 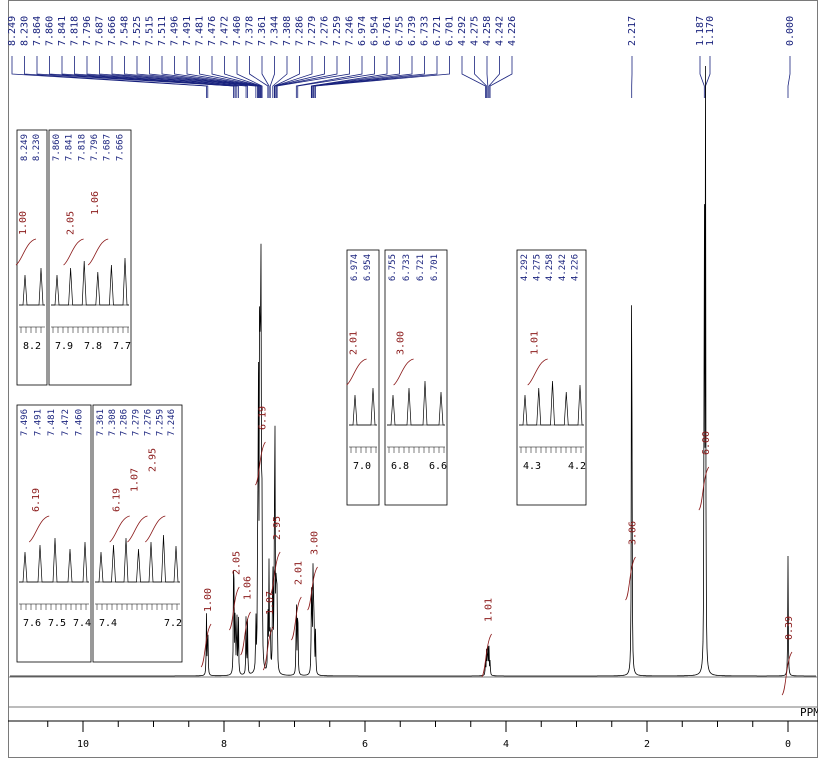 What do you see at coordinates (438, 466) in the screenshot?
I see `inset-tick-label: 6.6` at bounding box center [438, 466].